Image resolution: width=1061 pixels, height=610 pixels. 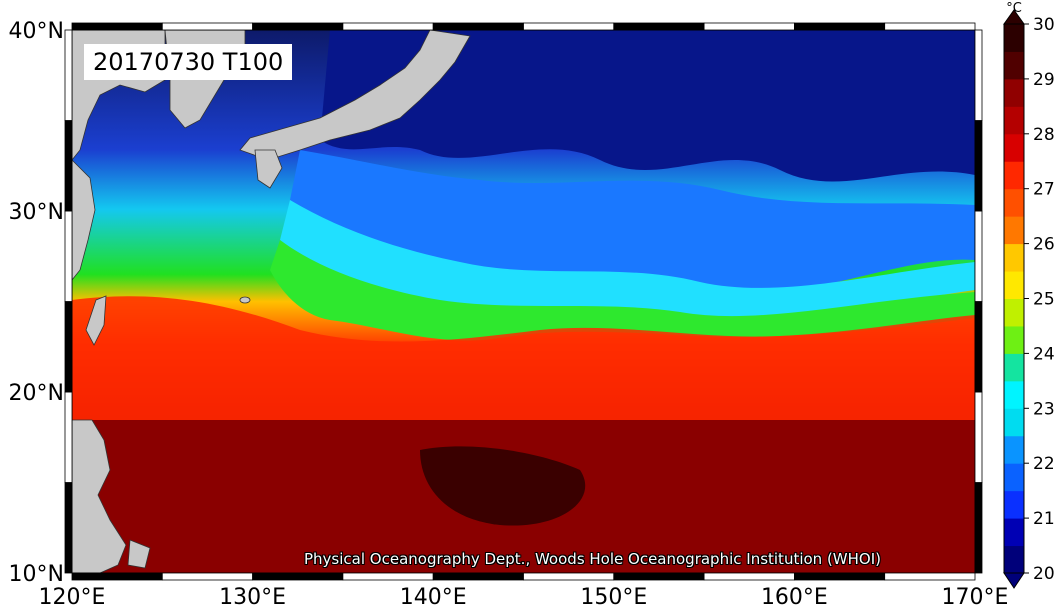 I want to click on kyushu, so click(x=268, y=169).